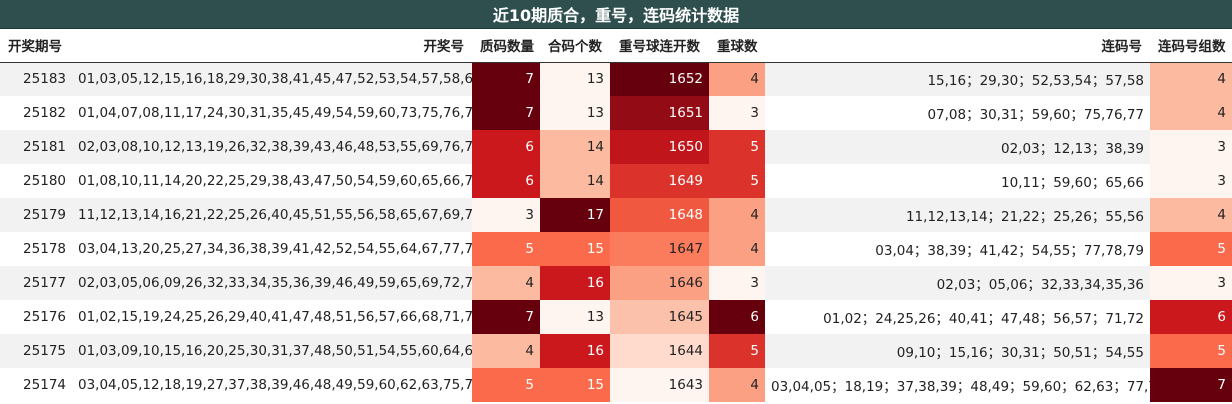  Describe the element at coordinates (506, 215) in the screenshot. I see `prime-count-cell: 3` at that location.